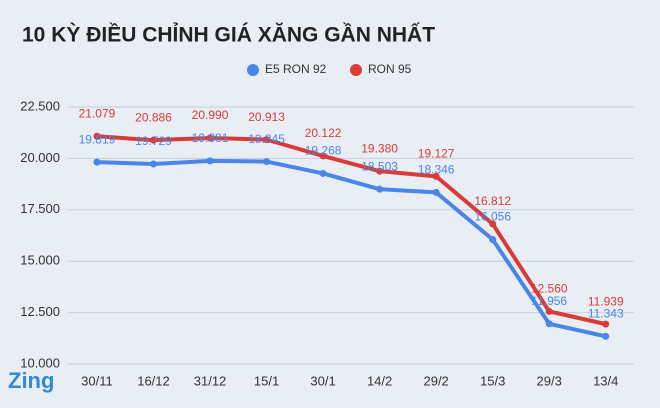 This screenshot has height=408, width=660. I want to click on y-tick-label: 20.000, so click(40, 157).